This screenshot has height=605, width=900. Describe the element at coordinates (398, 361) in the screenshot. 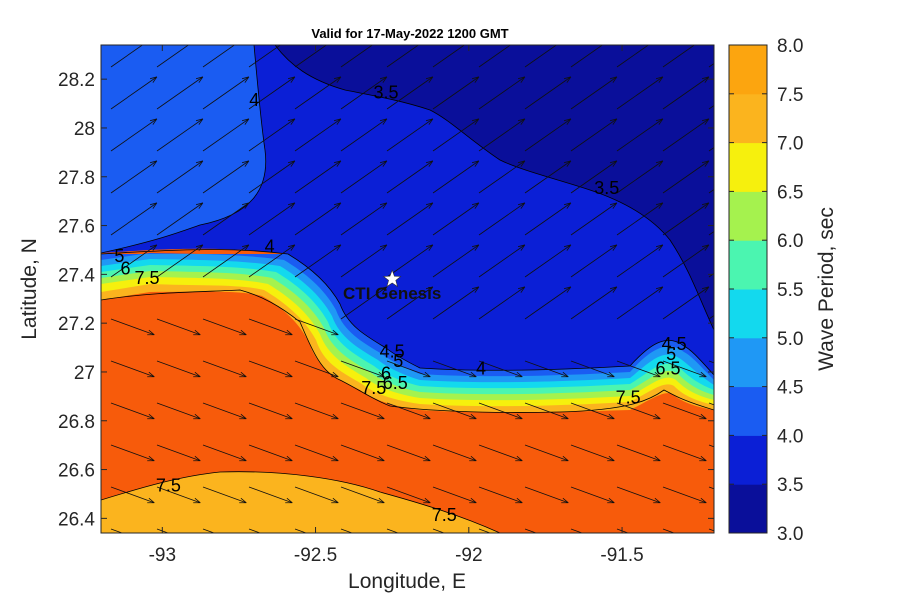

I see `contour-label: 5` at that location.